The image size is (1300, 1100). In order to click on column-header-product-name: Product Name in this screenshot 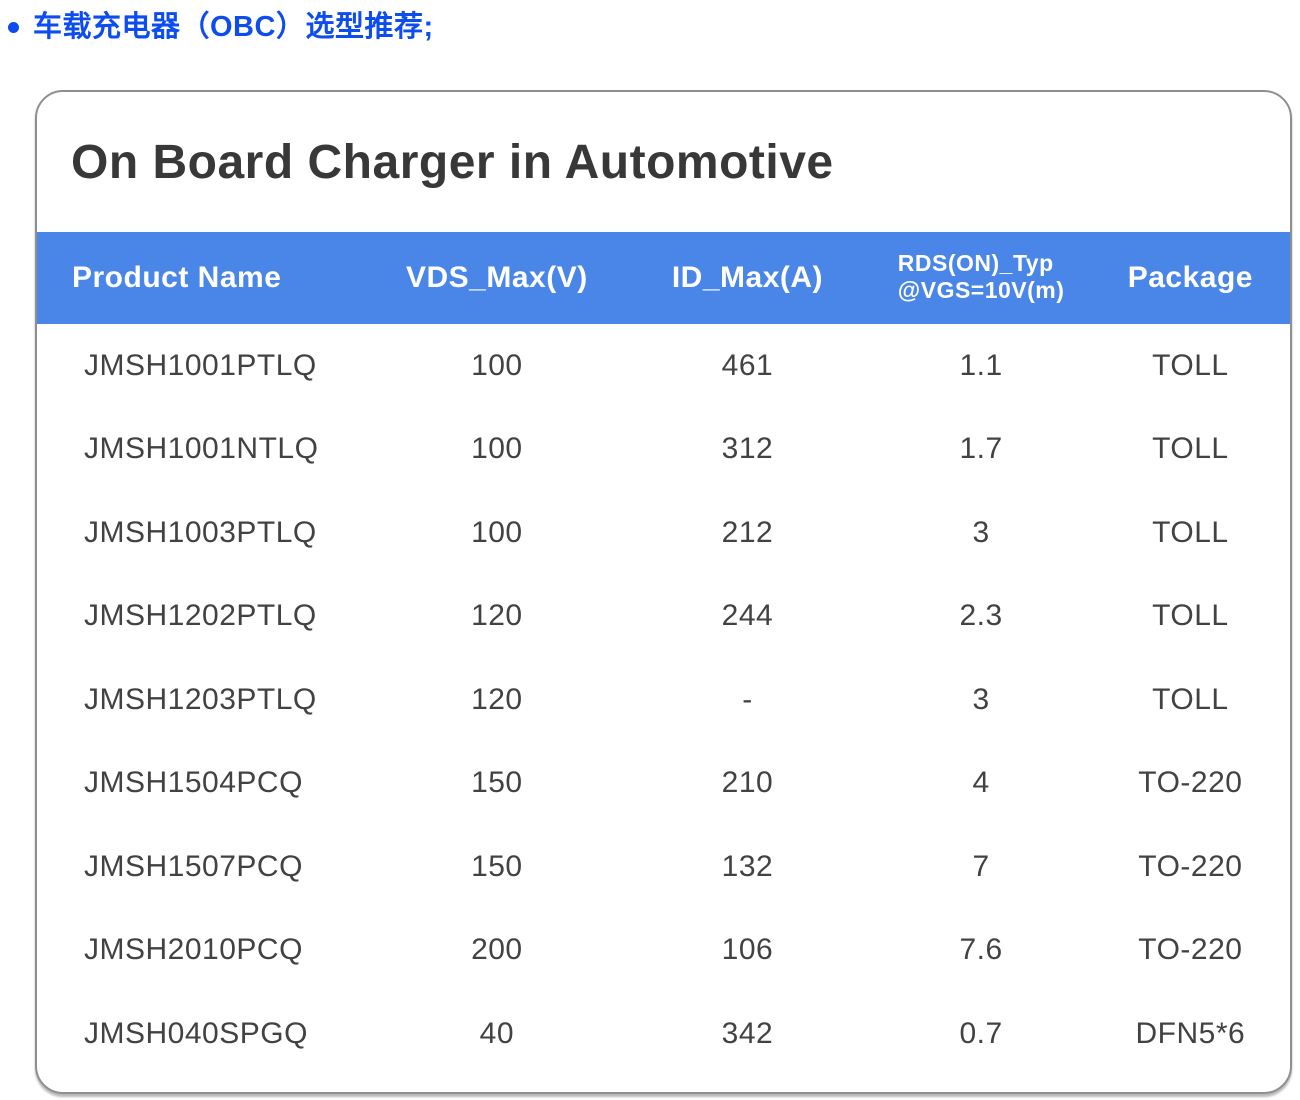, I will do `click(204, 278)`.